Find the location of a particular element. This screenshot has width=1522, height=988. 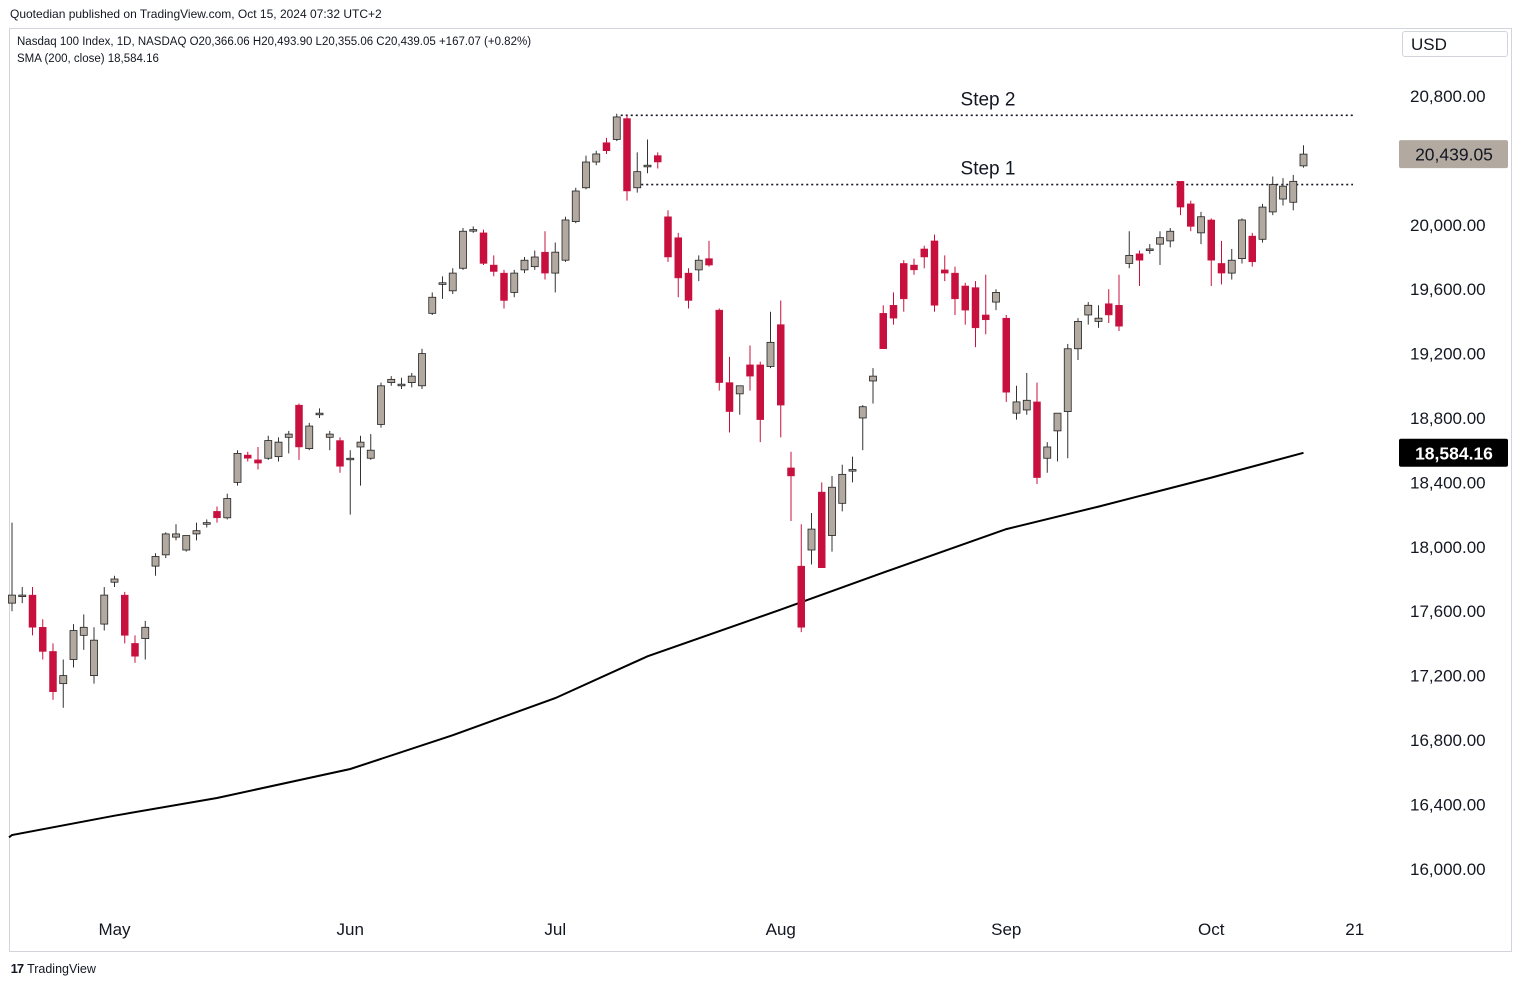

footer-brand: 17 TradingView is located at coordinates (52, 968).